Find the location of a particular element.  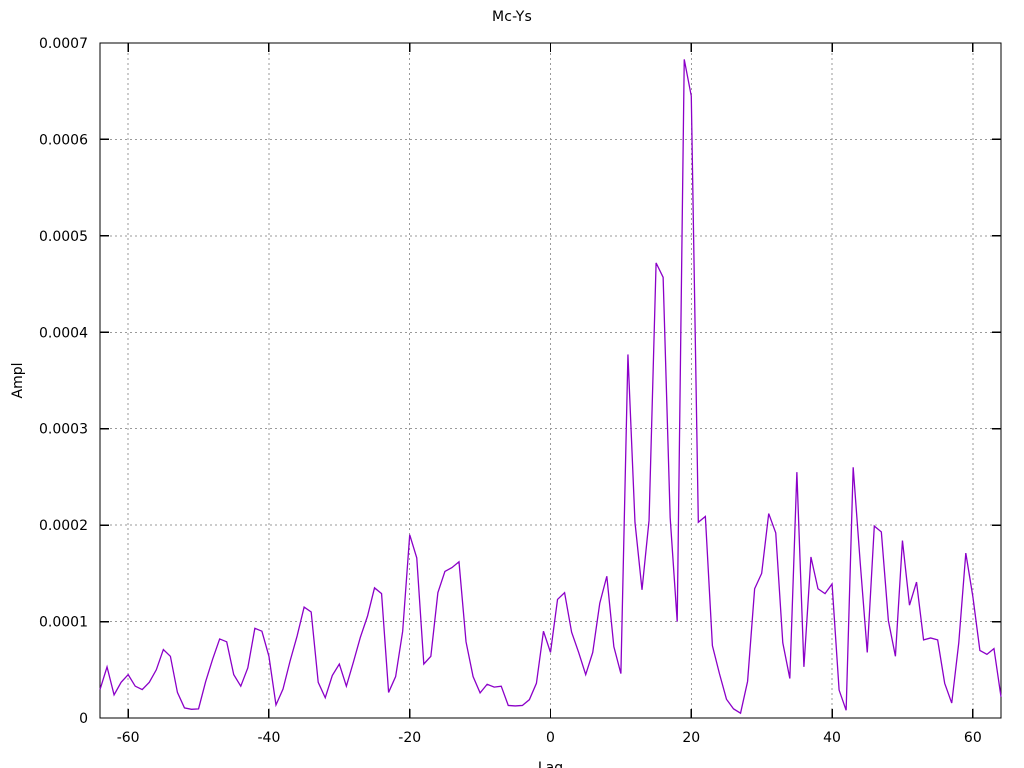

chart-title: Mc-Ys is located at coordinates (511, 17).